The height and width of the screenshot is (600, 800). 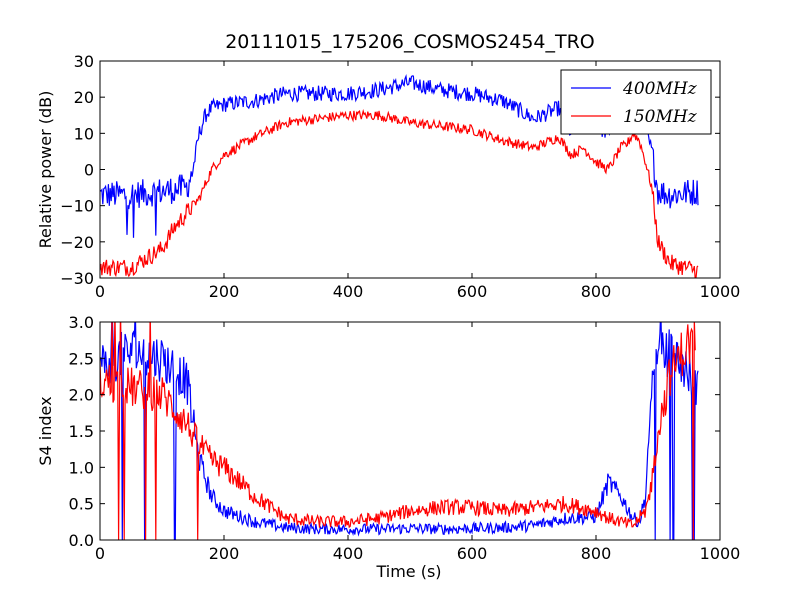 What do you see at coordinates (81, 540) in the screenshot?
I see `y-tick-label: 0.0` at bounding box center [81, 540].